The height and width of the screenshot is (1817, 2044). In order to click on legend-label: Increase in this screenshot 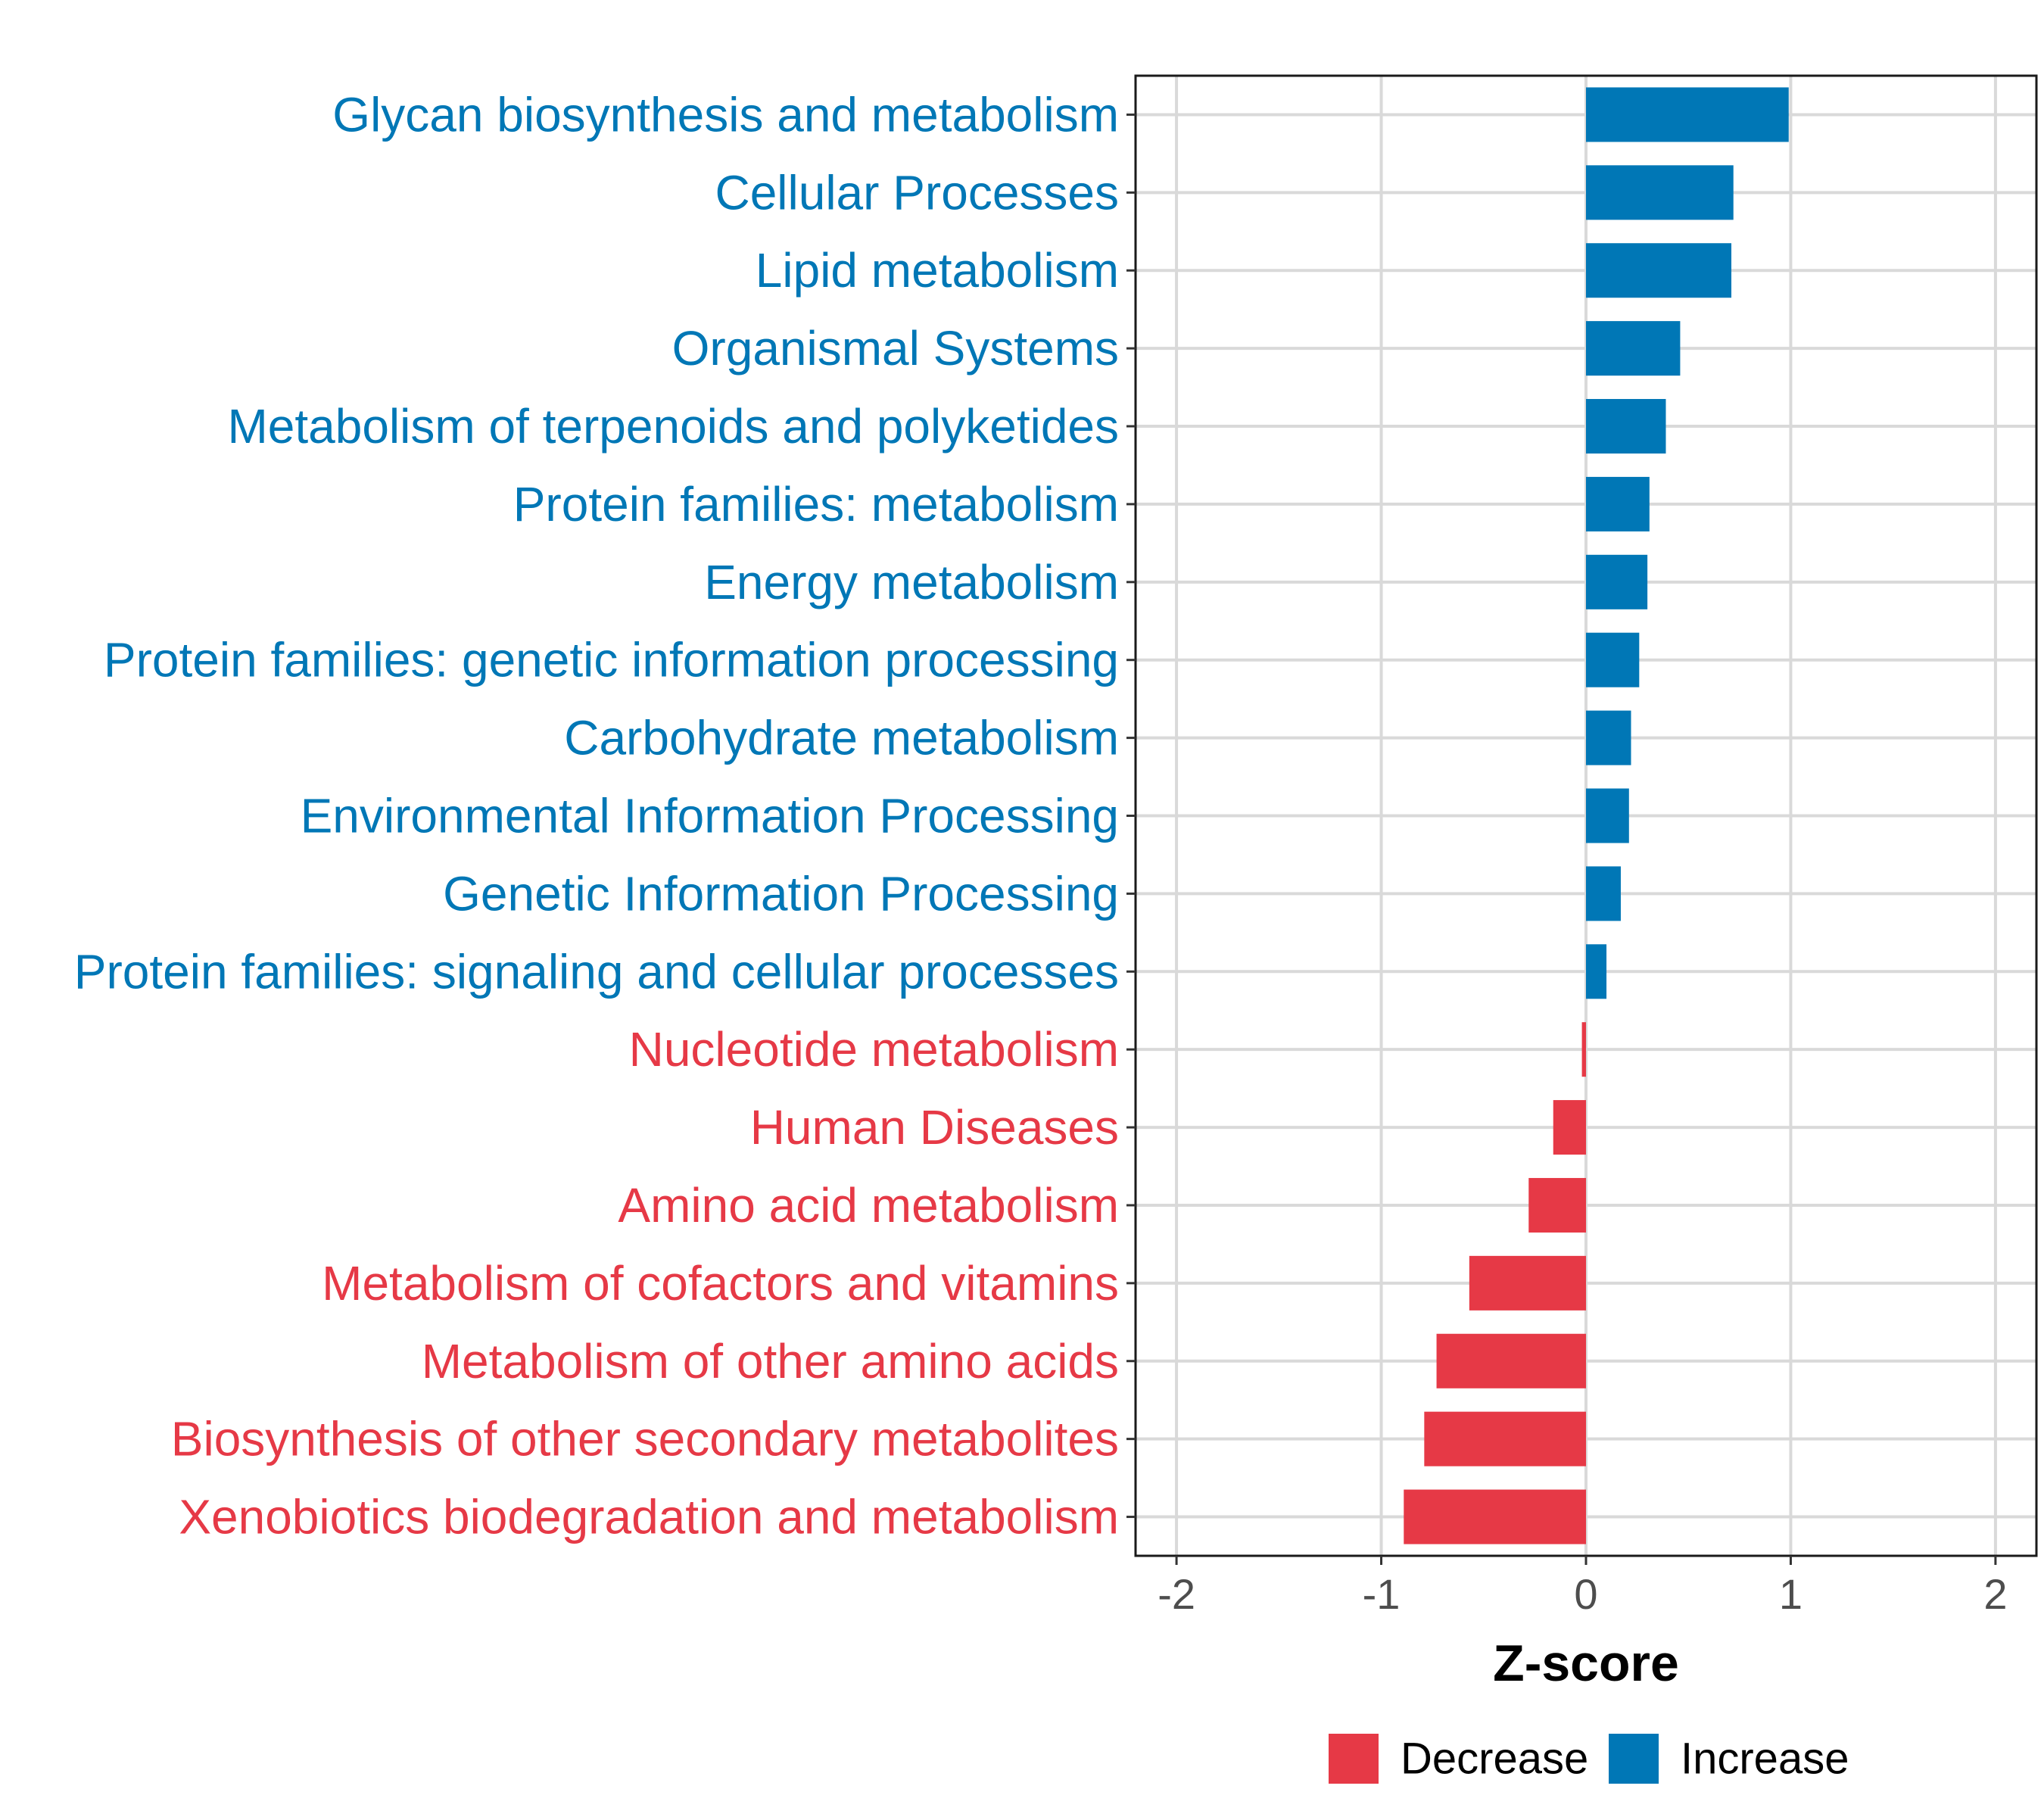, I will do `click(1765, 1759)`.